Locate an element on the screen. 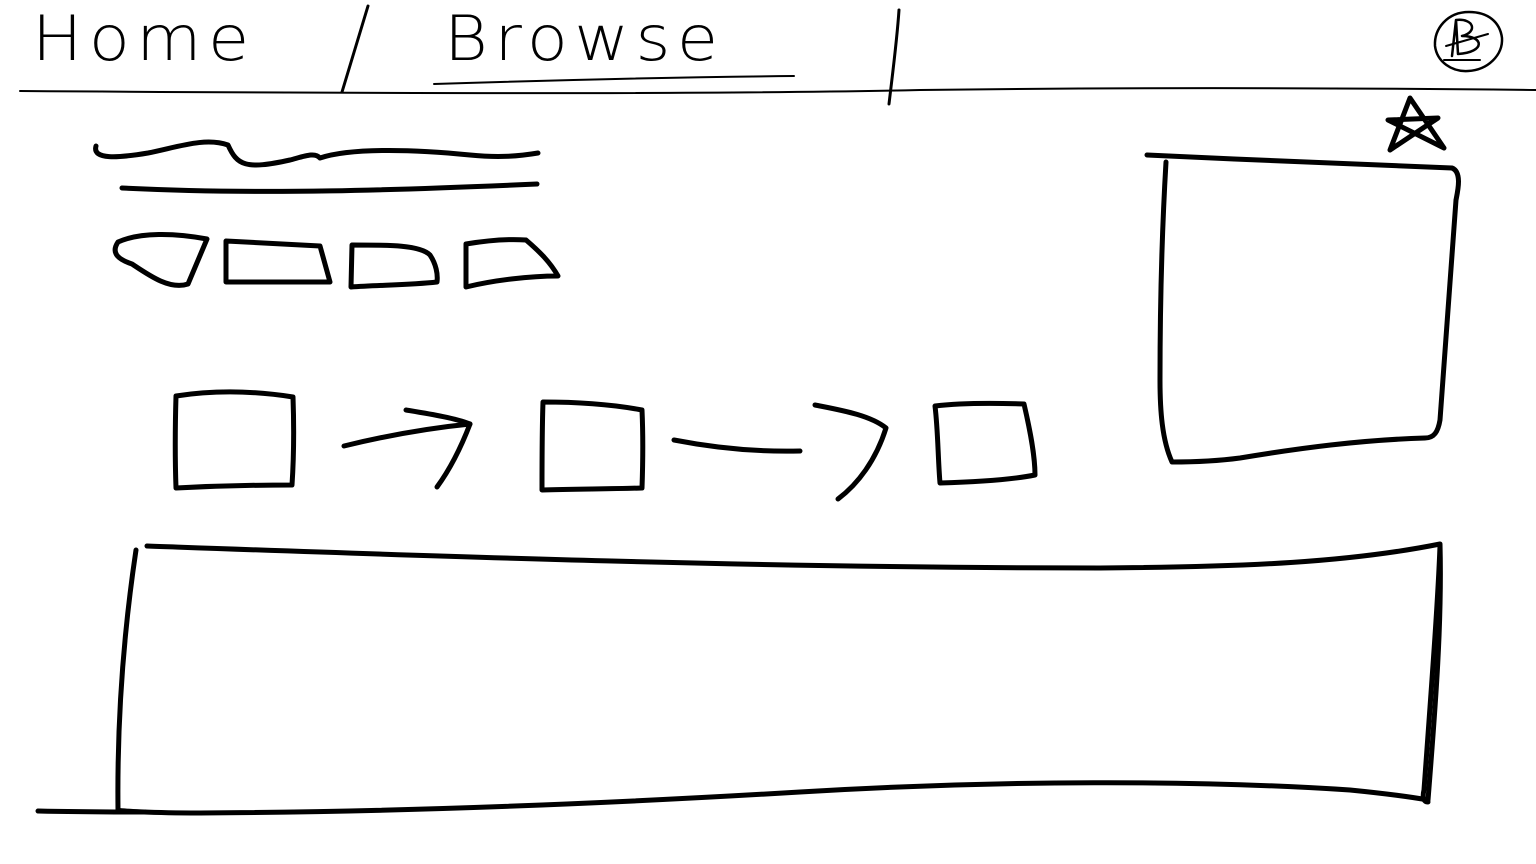 The image size is (1536, 864). header-divider is located at coordinates (777, 91).